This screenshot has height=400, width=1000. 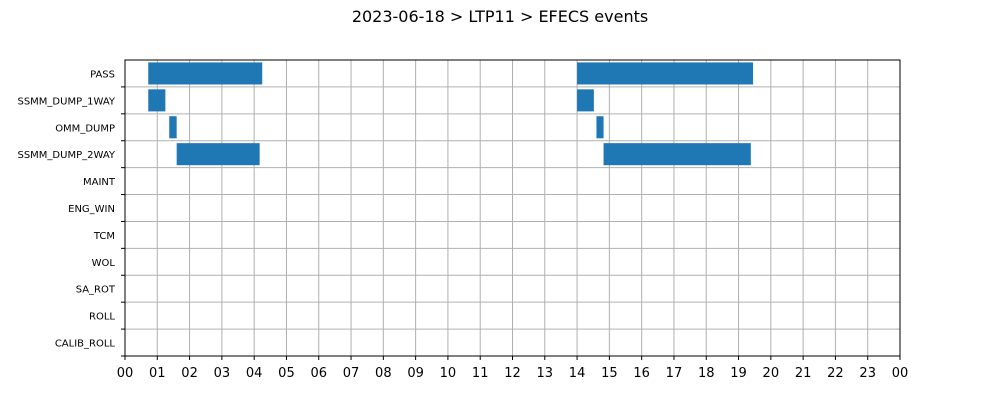 I want to click on y-tick-label: TCM, so click(x=104, y=236).